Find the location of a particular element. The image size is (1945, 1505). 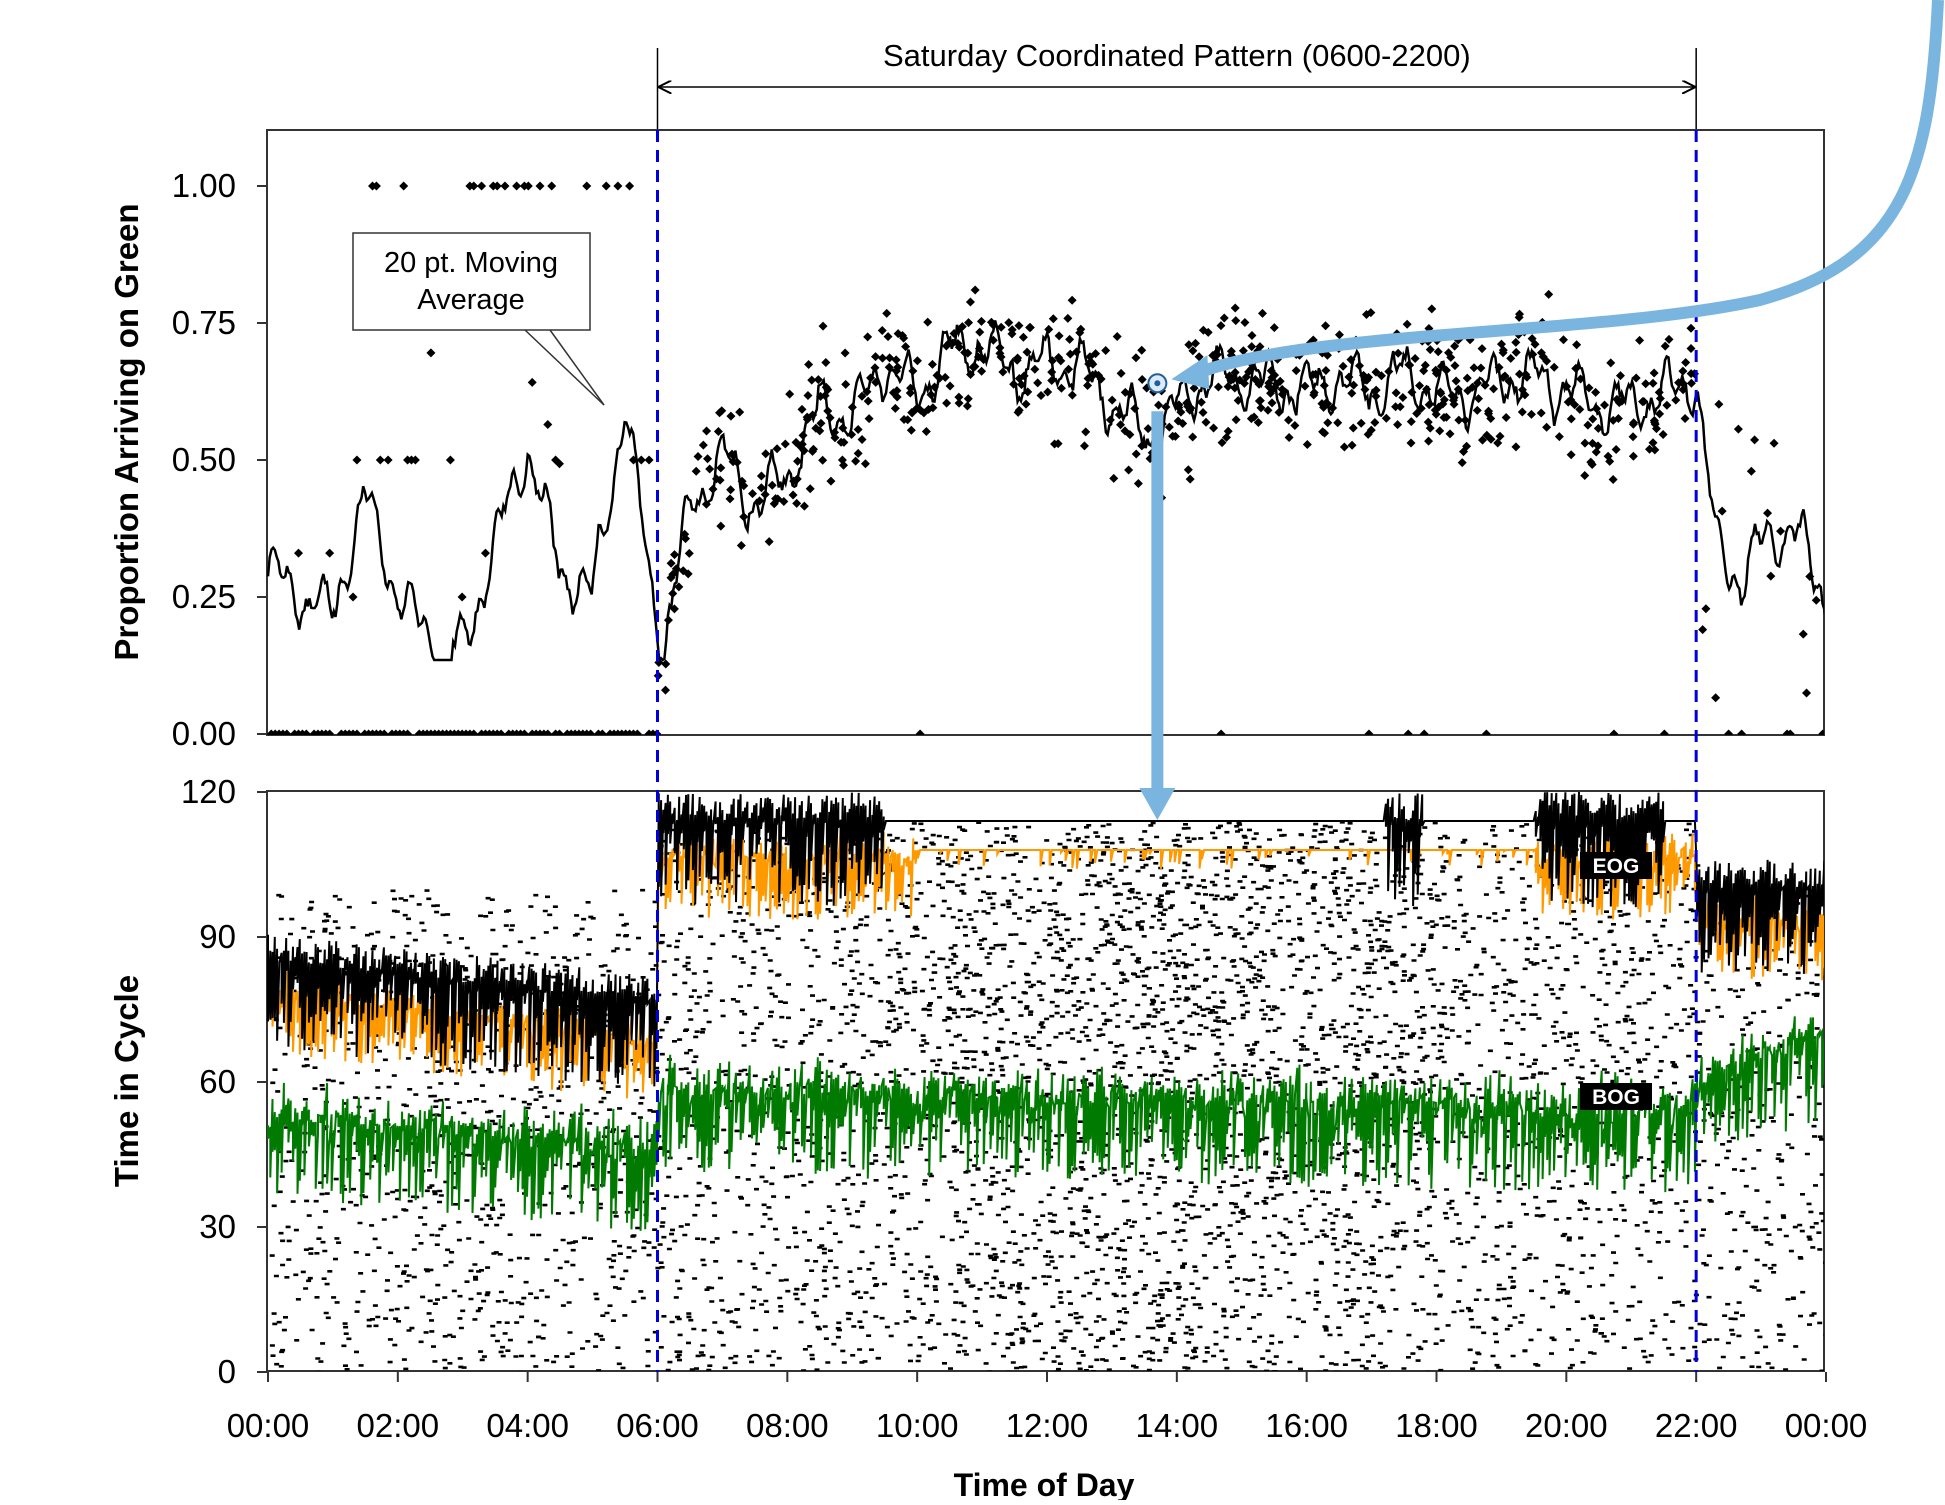

callout-line-2: Average is located at coordinates (471, 300).